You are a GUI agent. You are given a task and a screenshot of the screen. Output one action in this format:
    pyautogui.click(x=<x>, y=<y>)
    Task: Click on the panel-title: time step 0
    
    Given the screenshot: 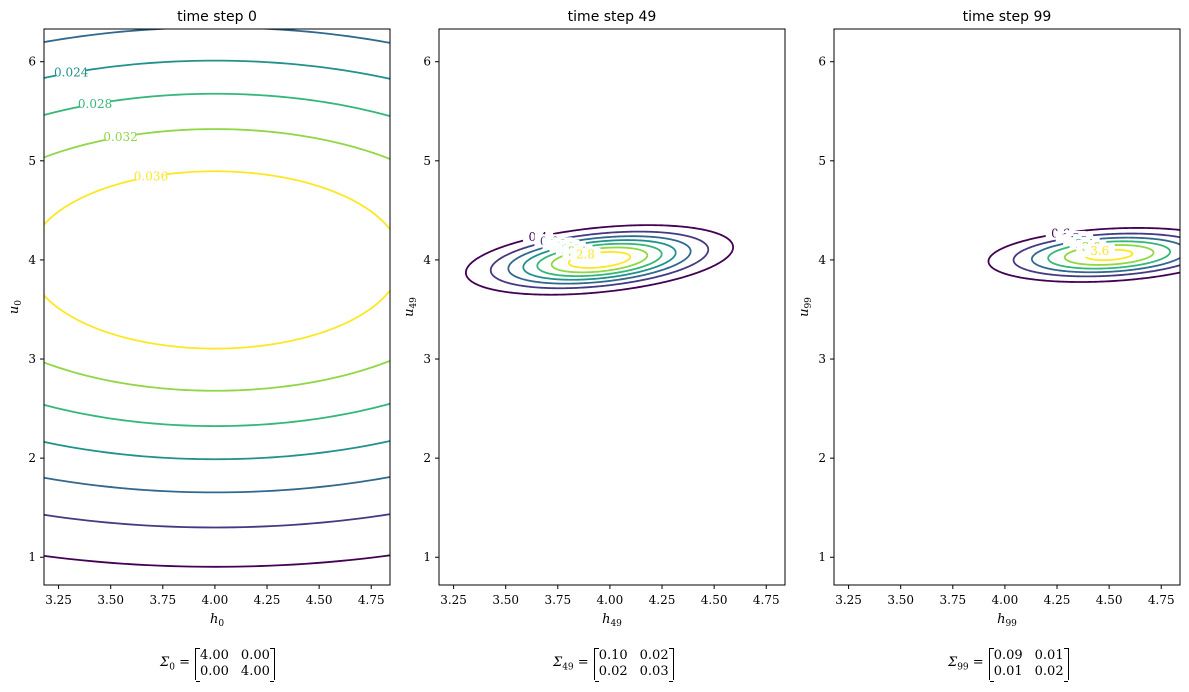 What is the action you would take?
    pyautogui.click(x=217, y=17)
    